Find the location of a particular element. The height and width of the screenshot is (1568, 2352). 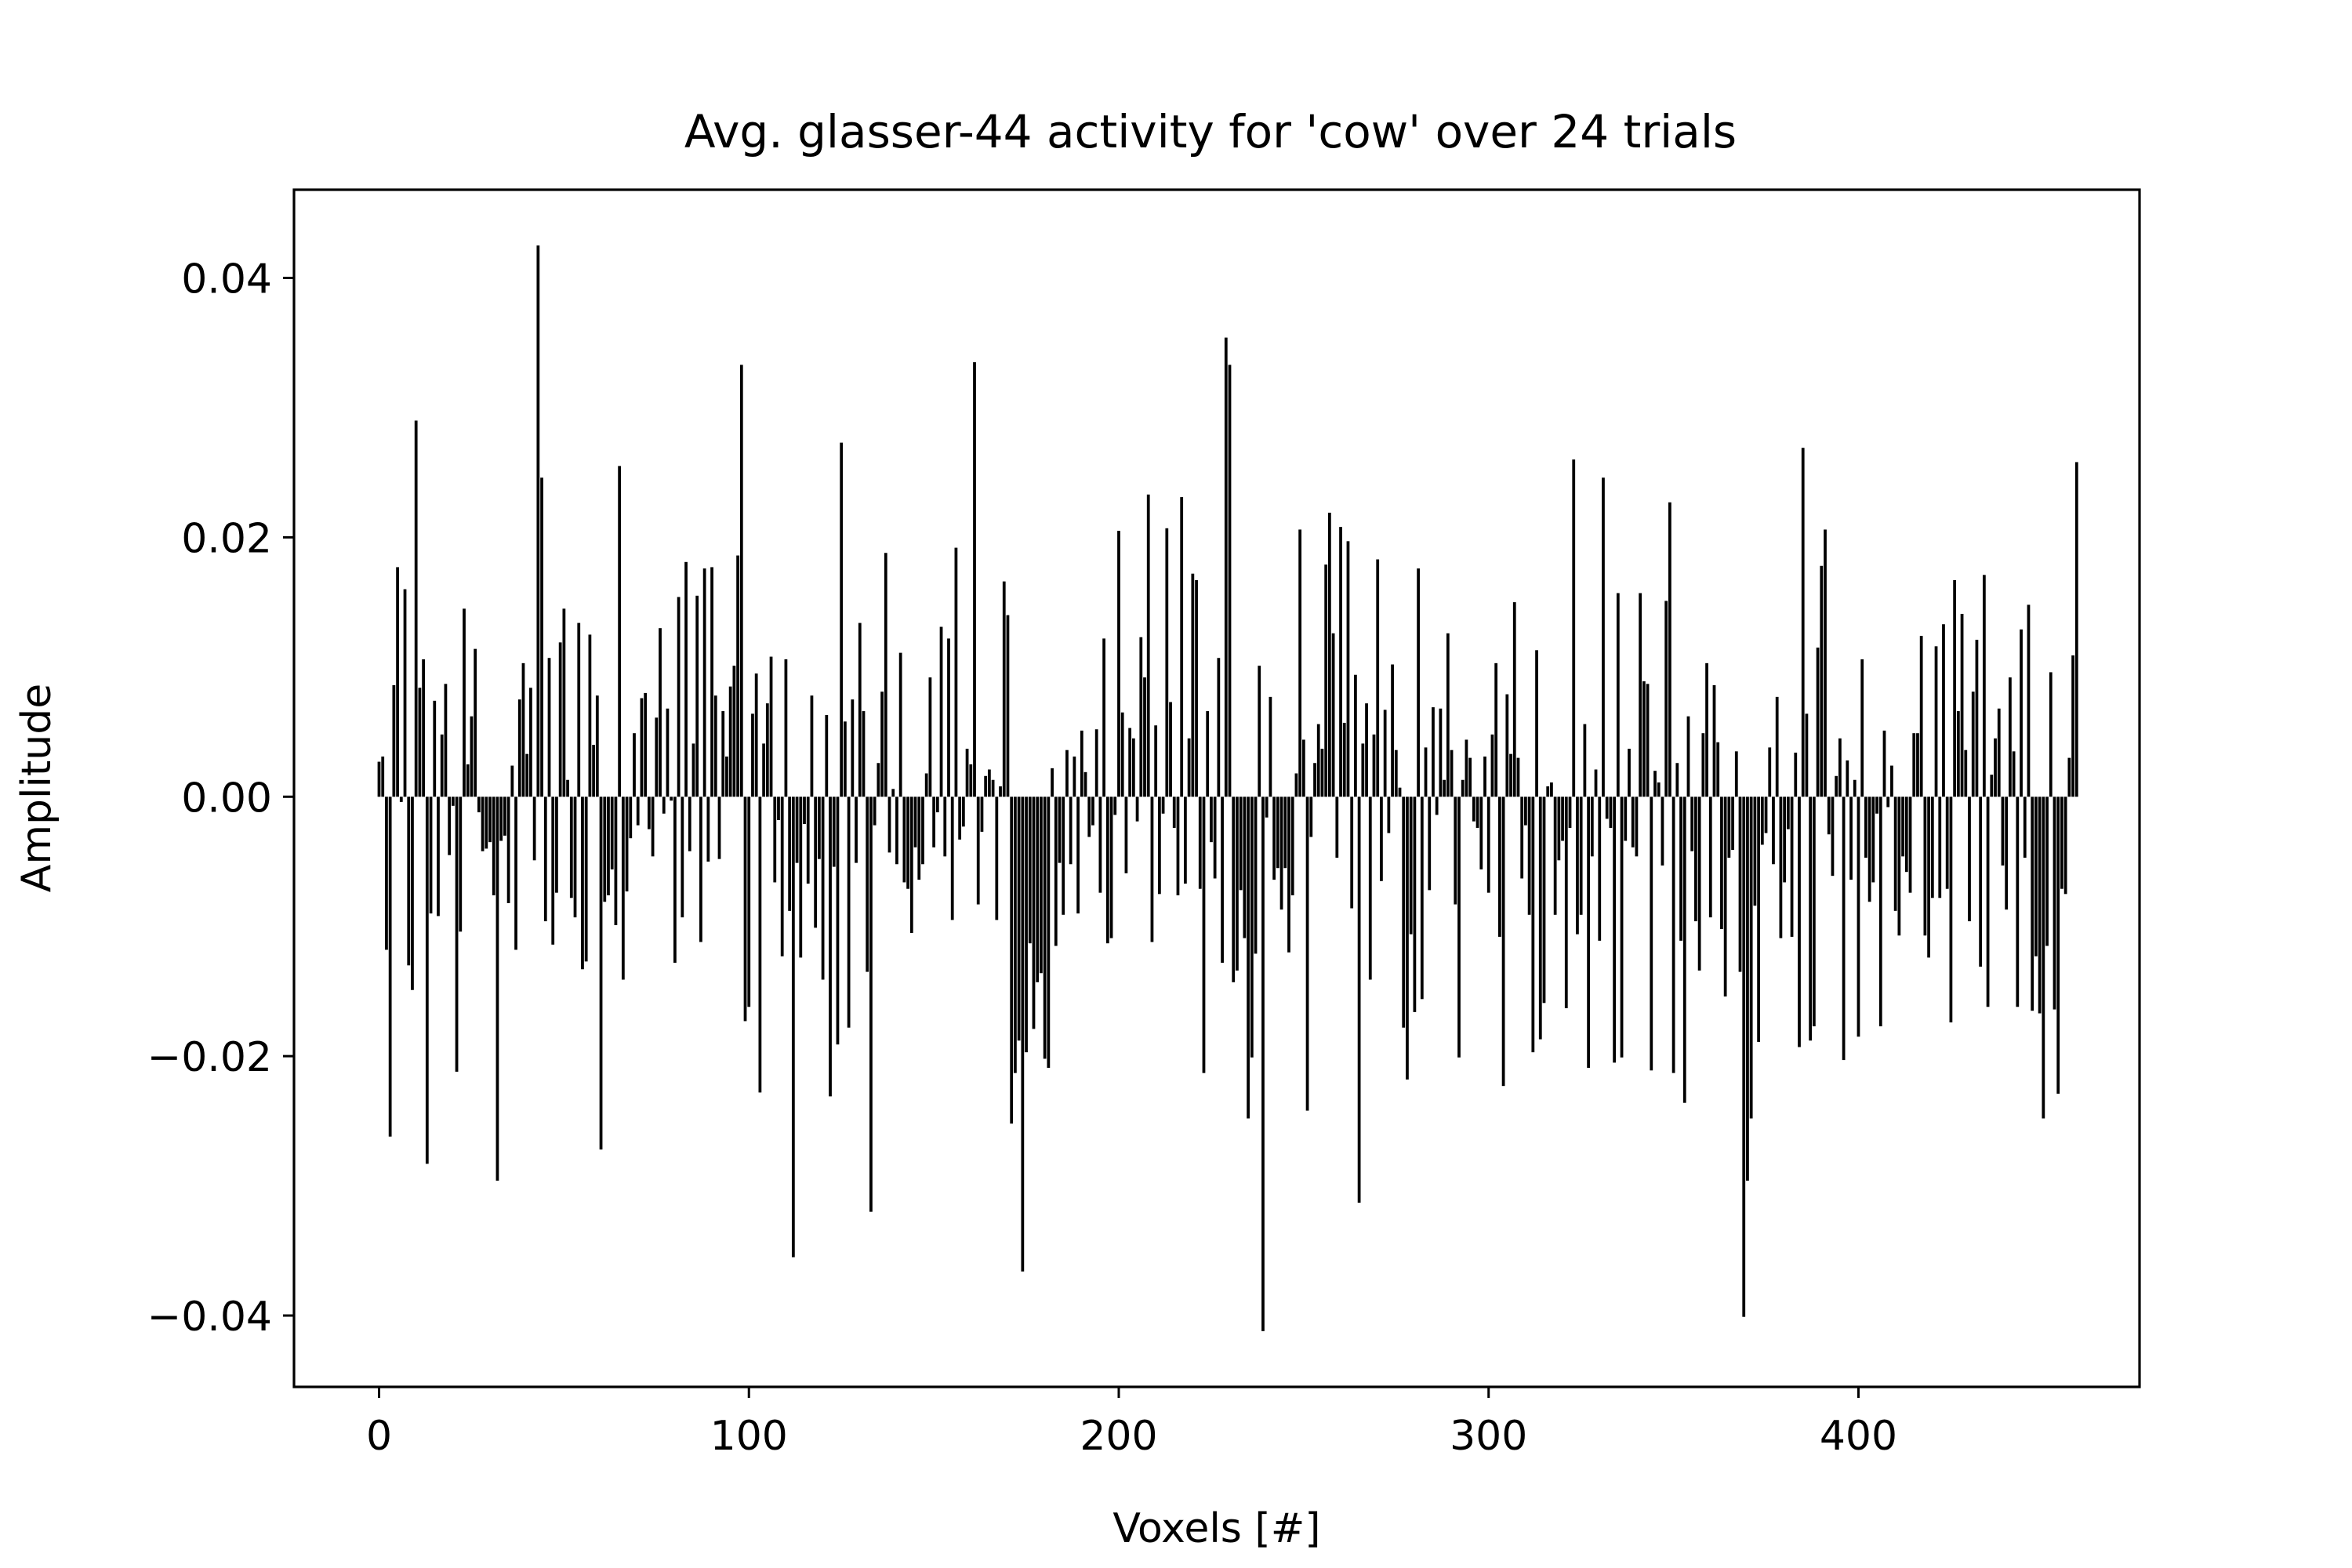

x-tick-label: 200 is located at coordinates (1118, 1436).